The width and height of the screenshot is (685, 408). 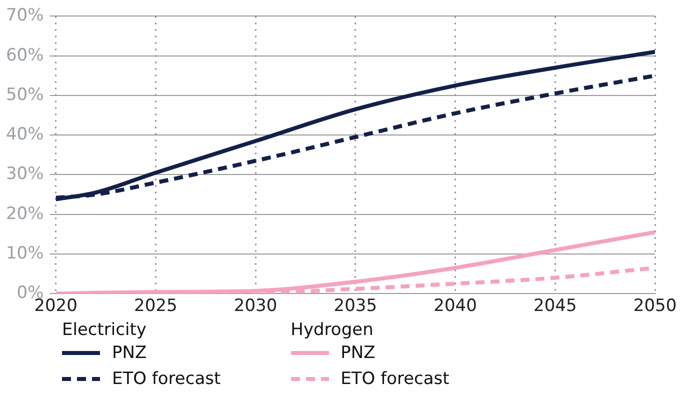 I want to click on text: Electricity, so click(x=105, y=330).